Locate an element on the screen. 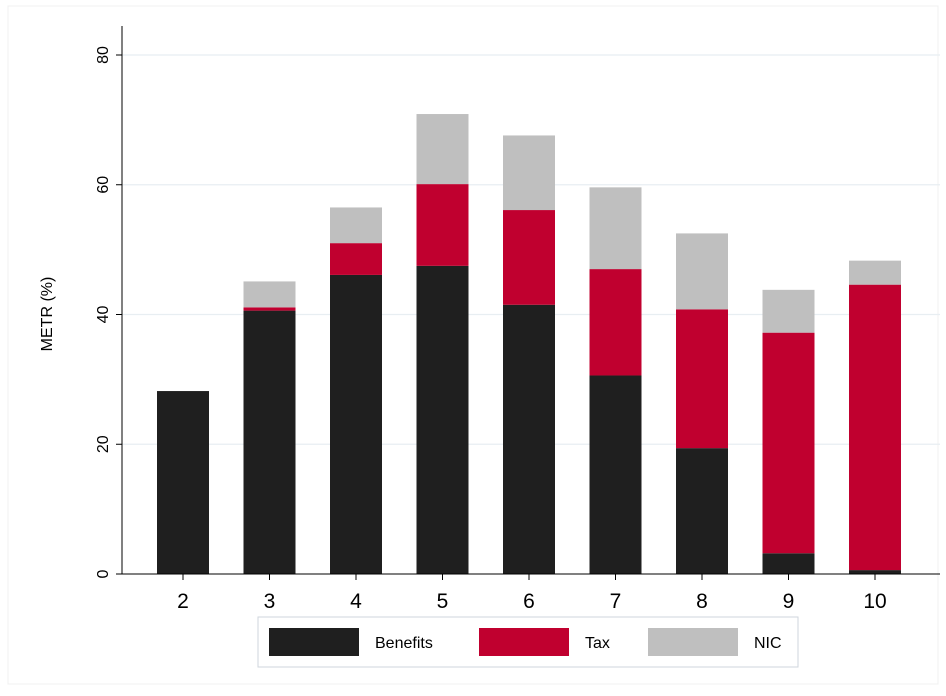 Image resolution: width=946 pixels, height=696 pixels. legend-swatch-benefits is located at coordinates (314, 642).